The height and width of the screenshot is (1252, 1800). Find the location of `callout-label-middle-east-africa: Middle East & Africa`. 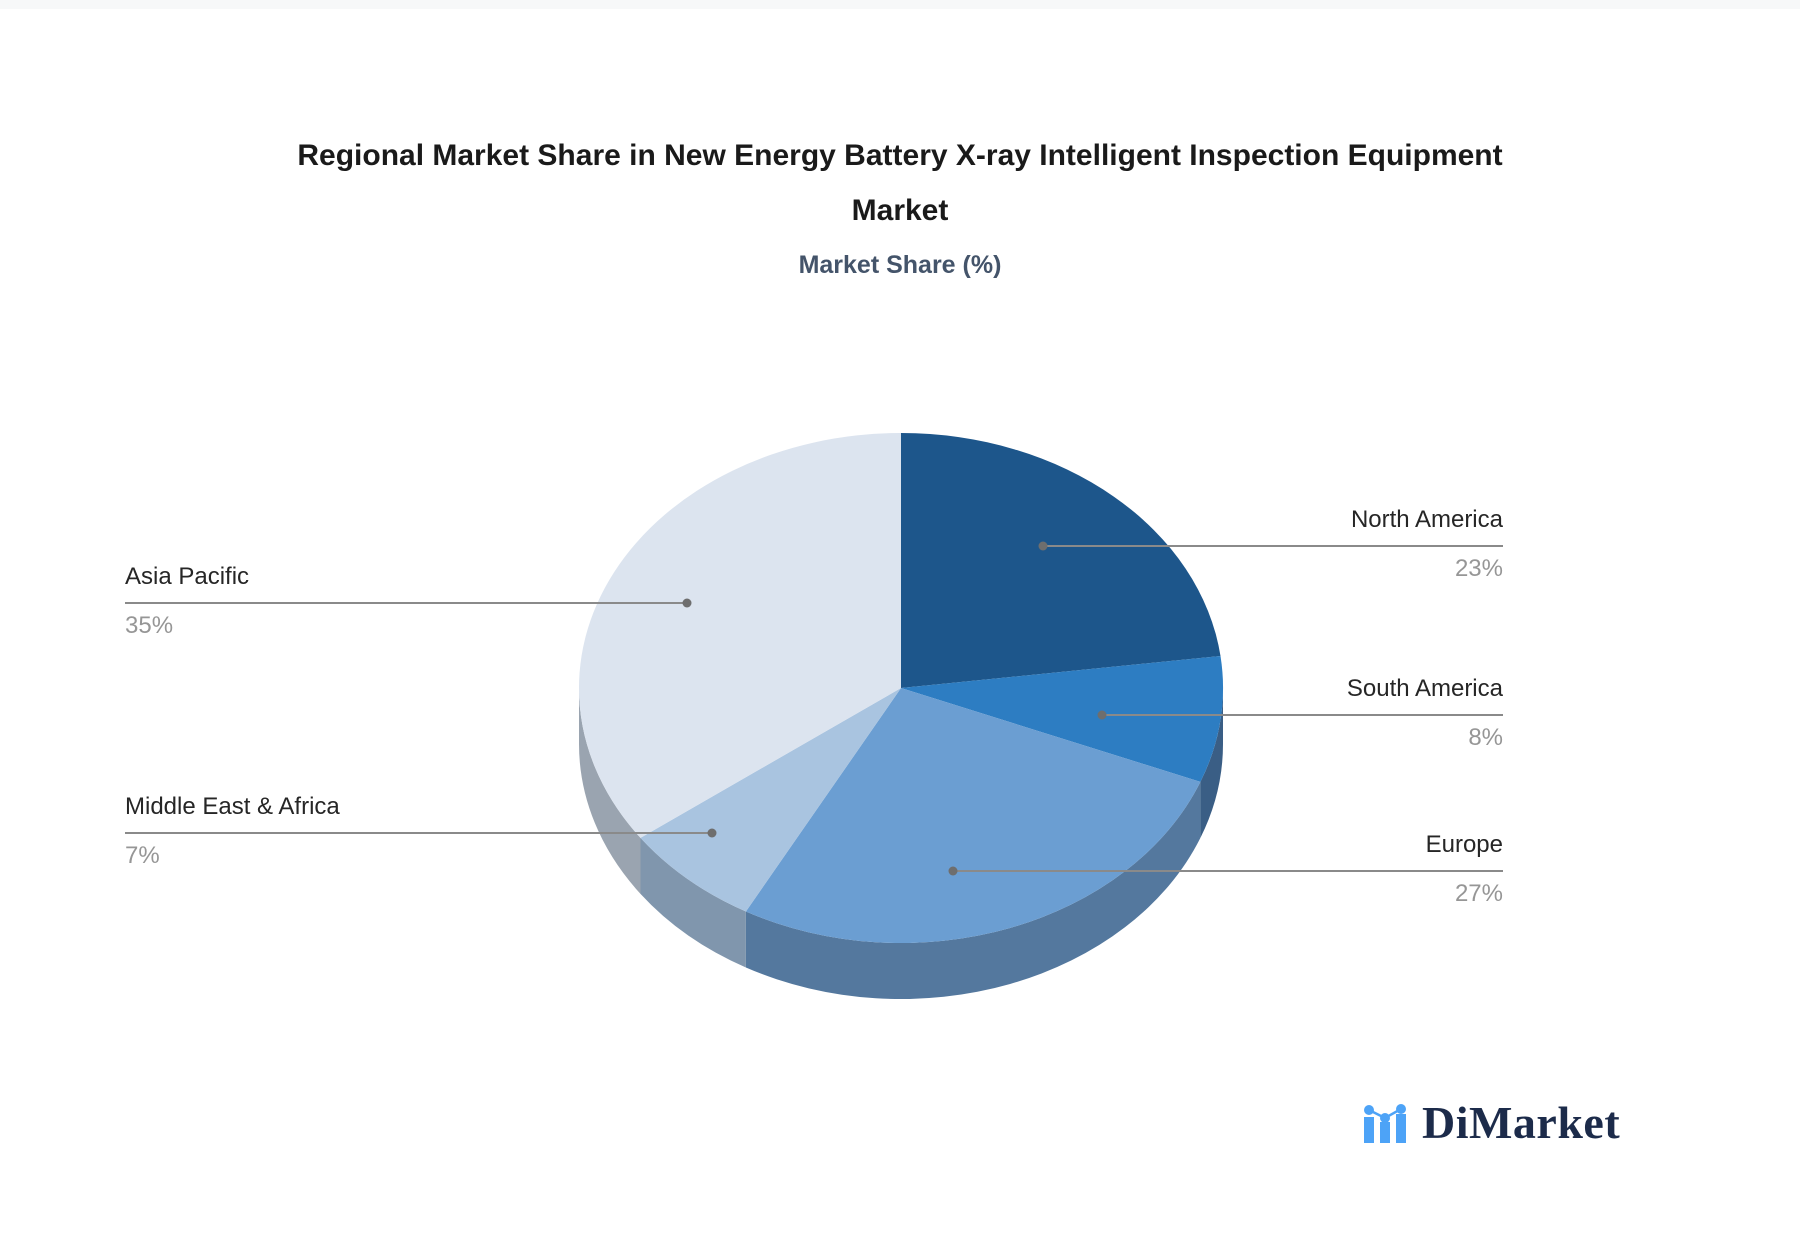

callout-label-middle-east-africa: Middle East & Africa is located at coordinates (232, 806).